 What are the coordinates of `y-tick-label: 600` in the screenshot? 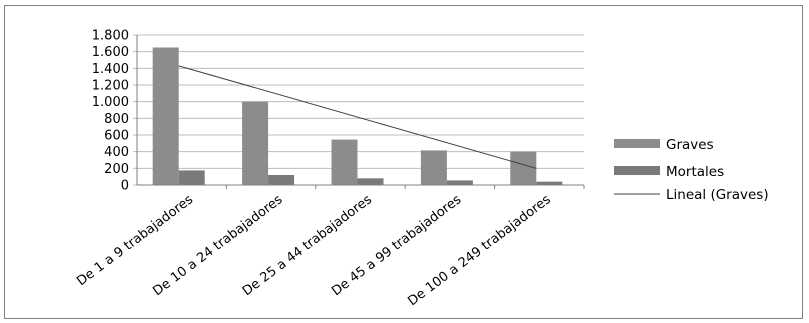 It's located at (116, 136).